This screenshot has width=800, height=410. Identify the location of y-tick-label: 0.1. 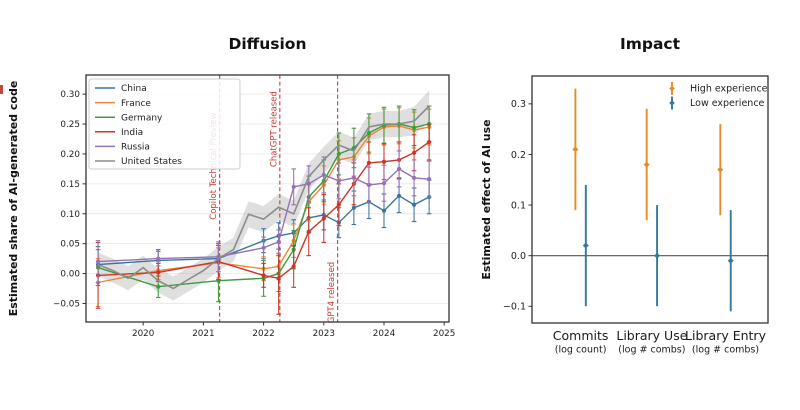
(518, 205).